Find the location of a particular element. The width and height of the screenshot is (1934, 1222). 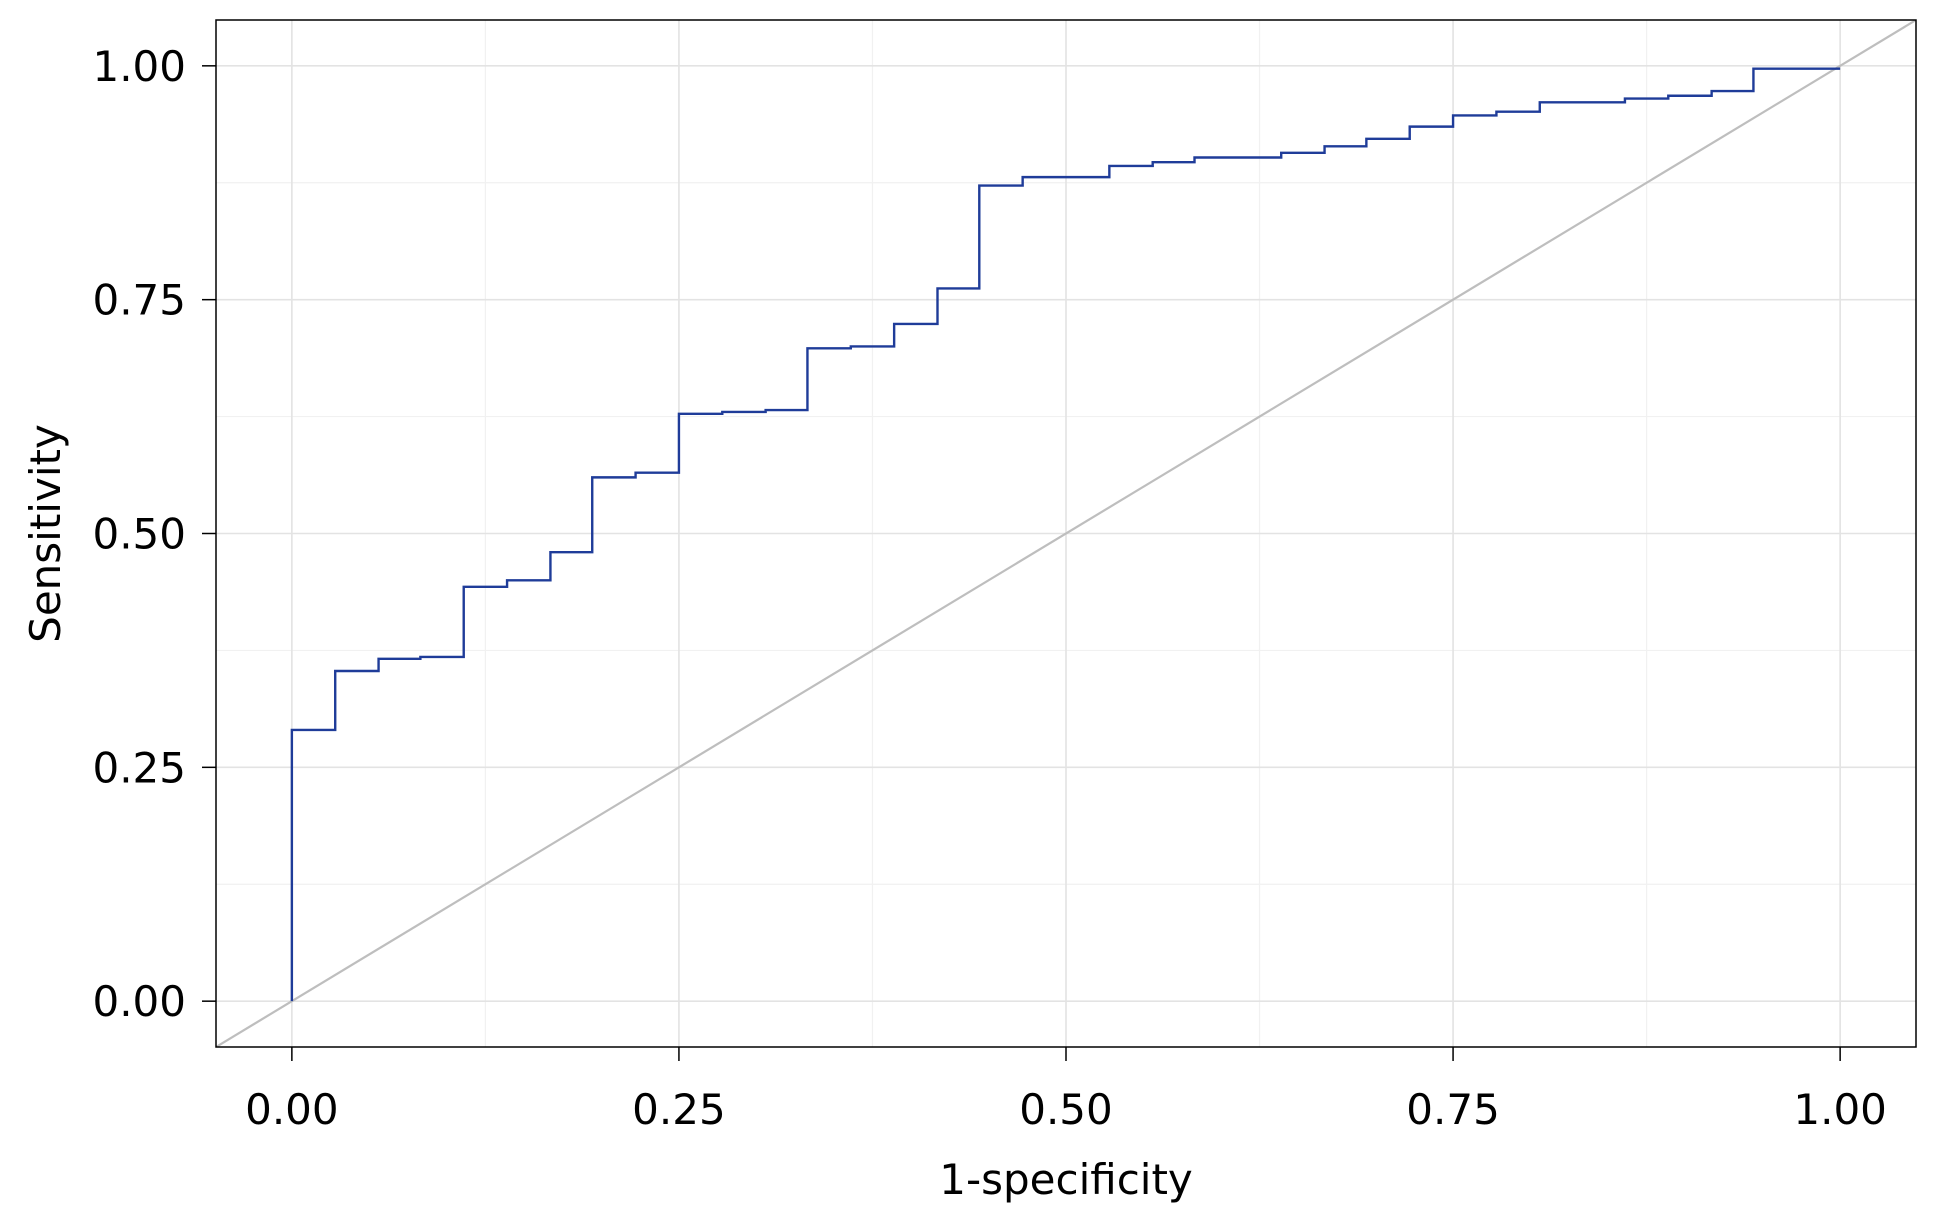

y-tick-label: 1.00 is located at coordinates (139, 66).